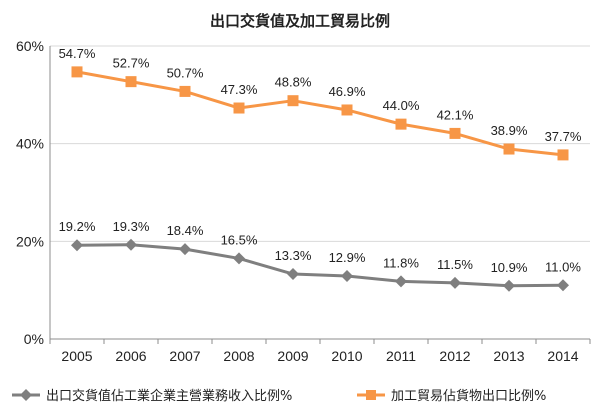 This screenshot has width=600, height=414. What do you see at coordinates (34, 339) in the screenshot?
I see `y-tick-label: 0%` at bounding box center [34, 339].